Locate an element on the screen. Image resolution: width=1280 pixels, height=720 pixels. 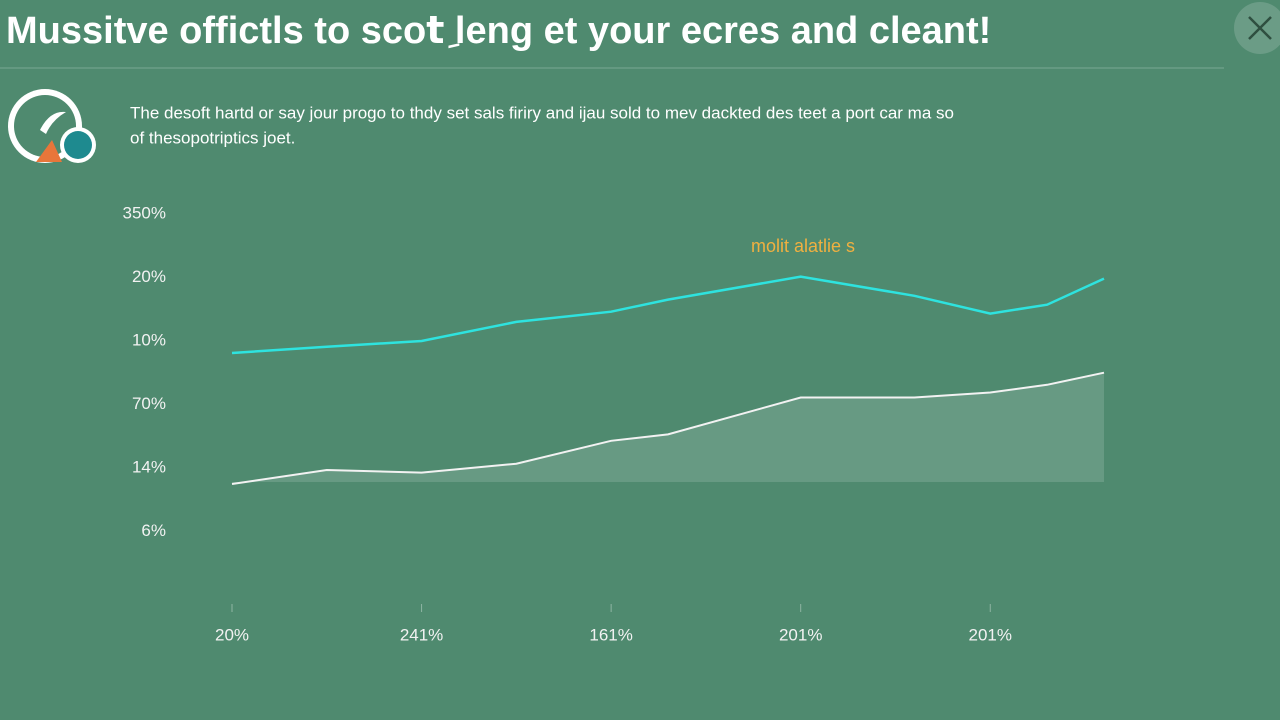
y-tick-label: 350% is located at coordinates (144, 212).